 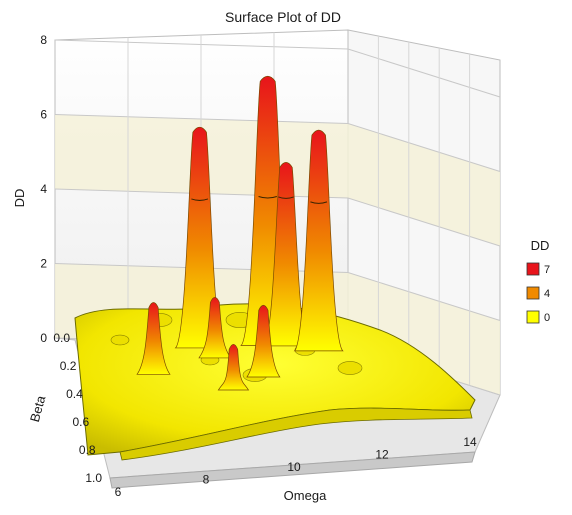 What do you see at coordinates (38, 408) in the screenshot?
I see `y-axis-label: Beta` at bounding box center [38, 408].